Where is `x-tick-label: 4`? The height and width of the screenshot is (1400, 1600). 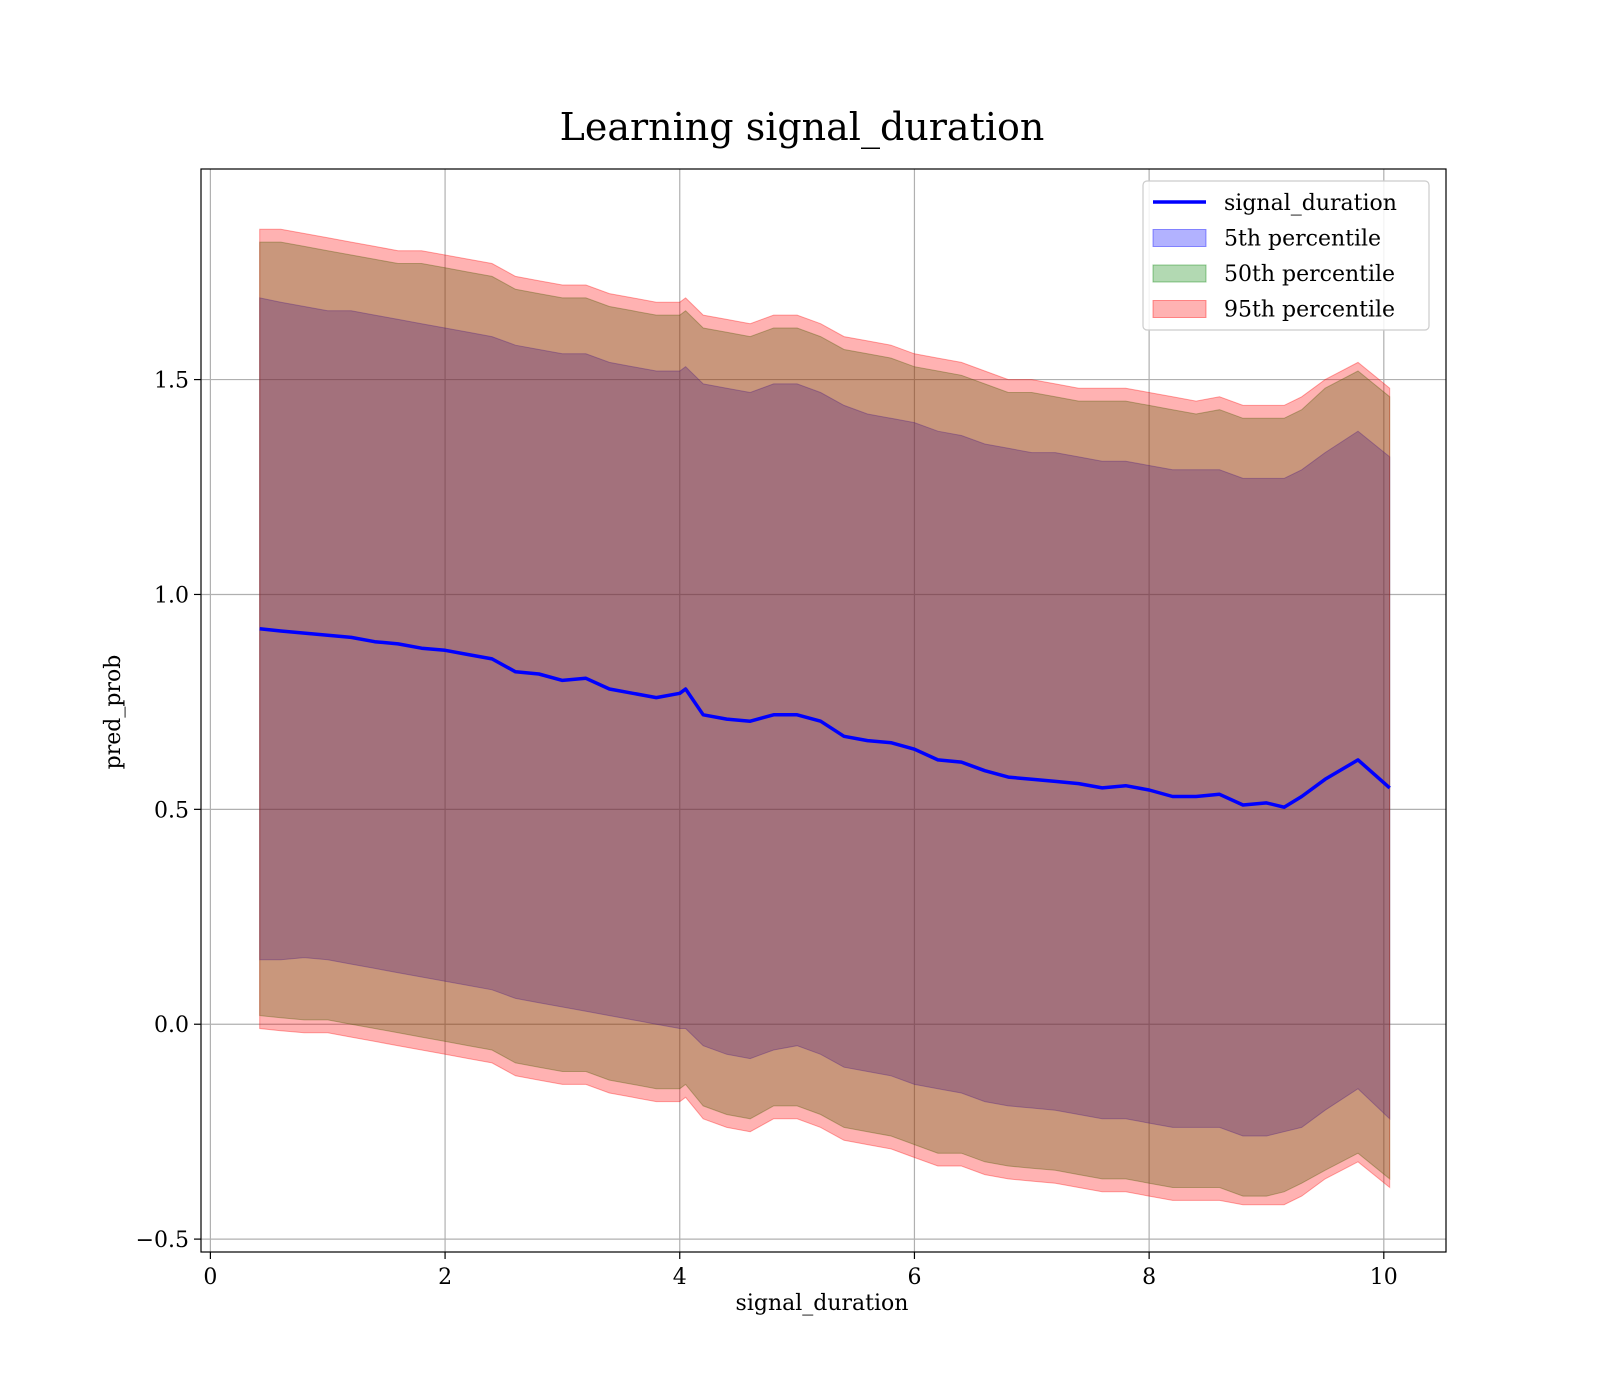 x-tick-label: 4 is located at coordinates (680, 1277).